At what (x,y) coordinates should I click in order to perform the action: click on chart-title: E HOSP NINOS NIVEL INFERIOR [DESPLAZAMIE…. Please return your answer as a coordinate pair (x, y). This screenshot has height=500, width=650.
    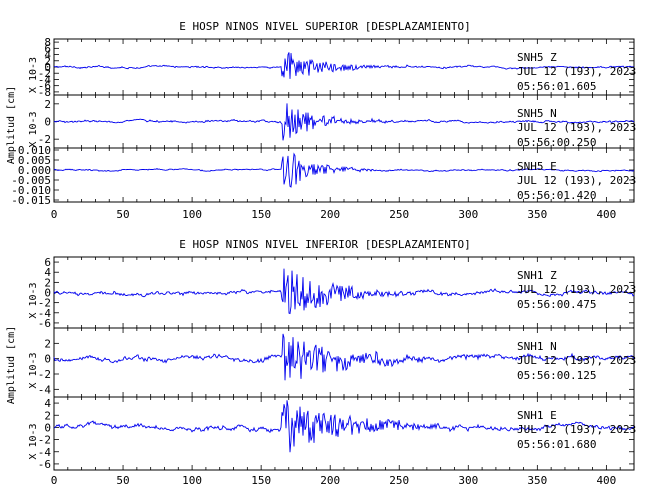
    Looking at the image, I should click on (324, 244).